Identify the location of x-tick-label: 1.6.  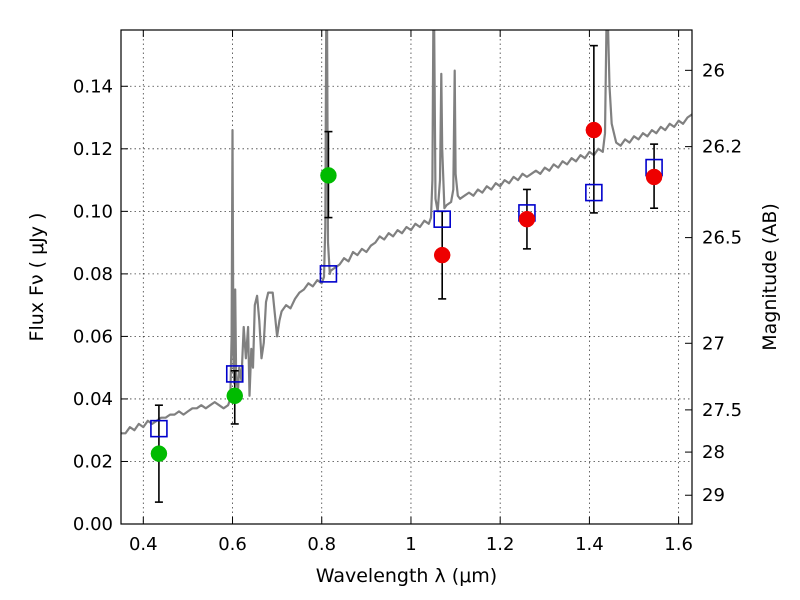
(678, 544).